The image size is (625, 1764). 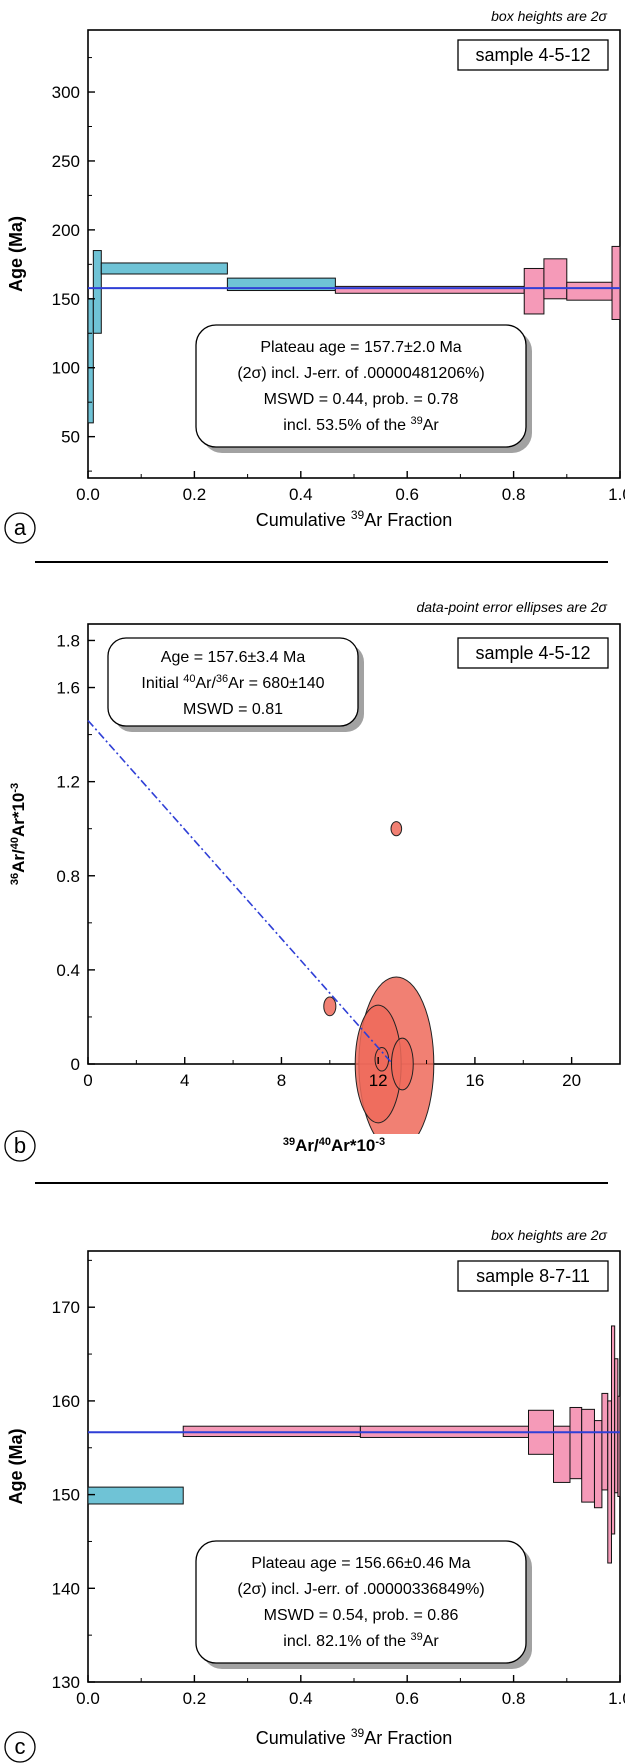 I want to click on info-line-1: Age = 157.6±3.4 Ma, so click(x=233, y=657).